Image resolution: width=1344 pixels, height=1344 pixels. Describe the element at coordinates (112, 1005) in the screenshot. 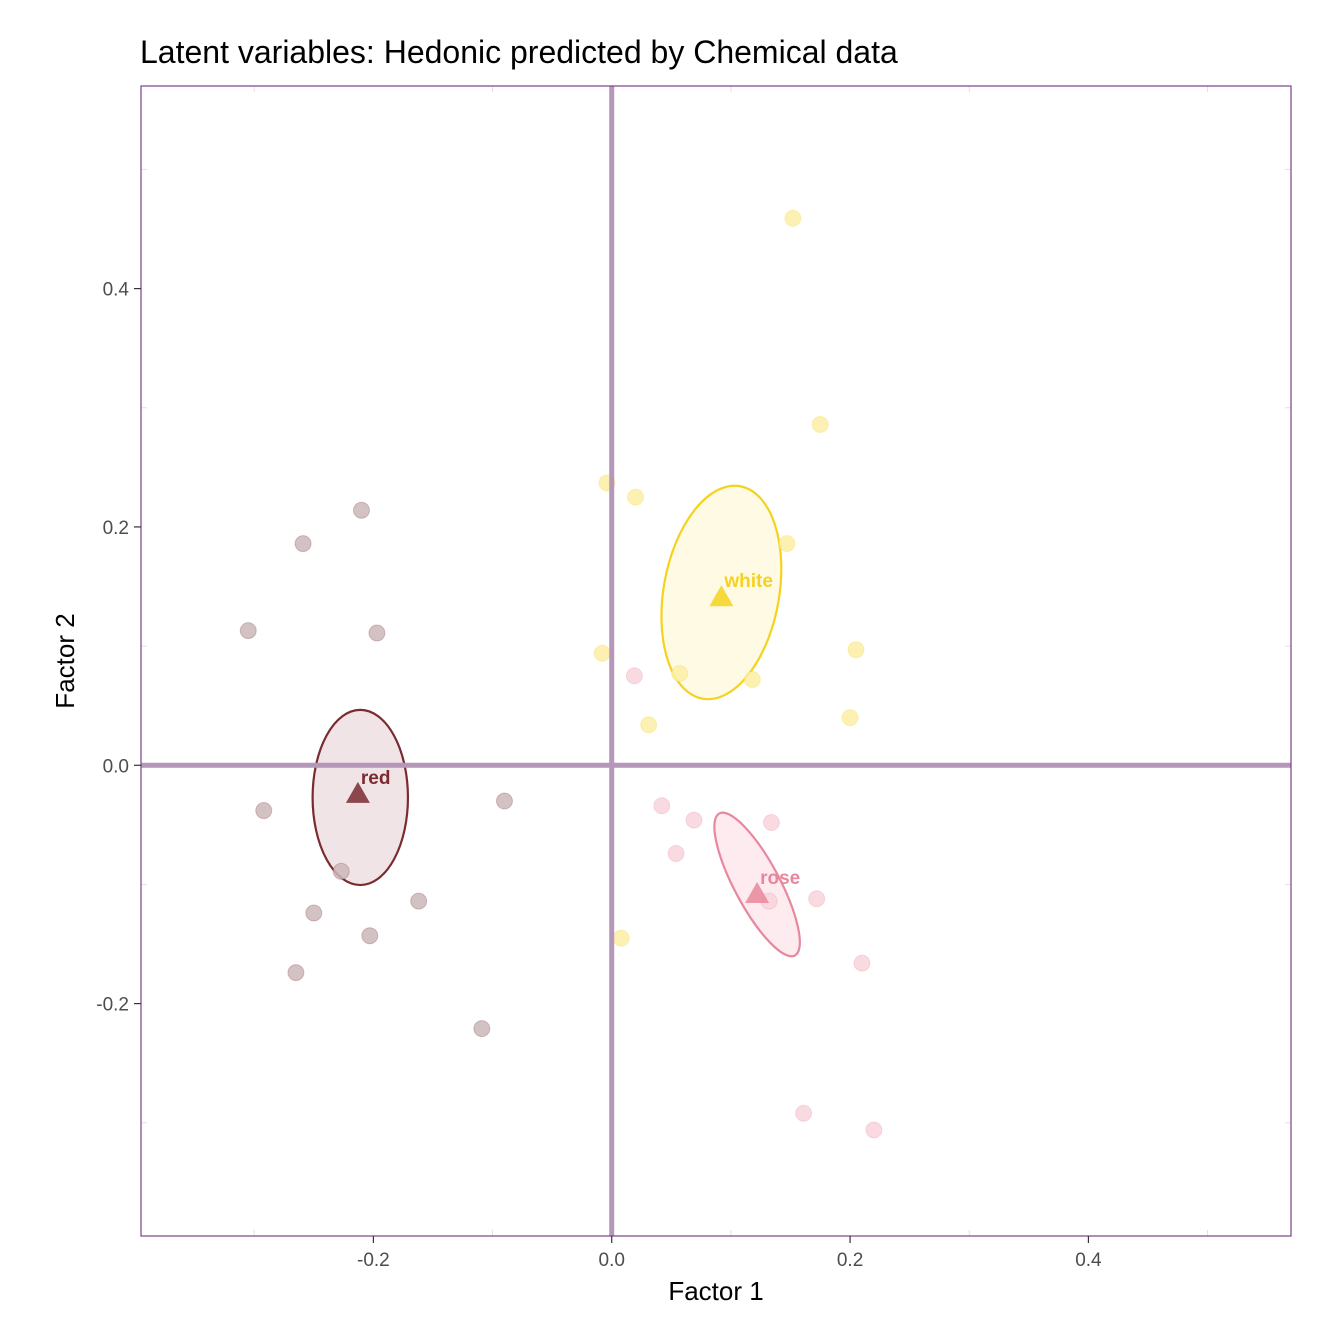

I see `y-tick-label: -0.2` at that location.